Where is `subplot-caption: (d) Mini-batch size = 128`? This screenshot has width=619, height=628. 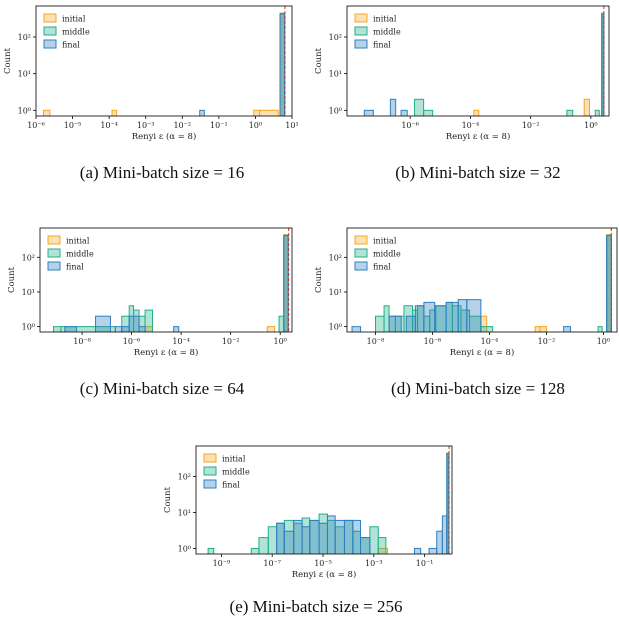
subplot-caption: (d) Mini-batch size = 128 is located at coordinates (478, 388).